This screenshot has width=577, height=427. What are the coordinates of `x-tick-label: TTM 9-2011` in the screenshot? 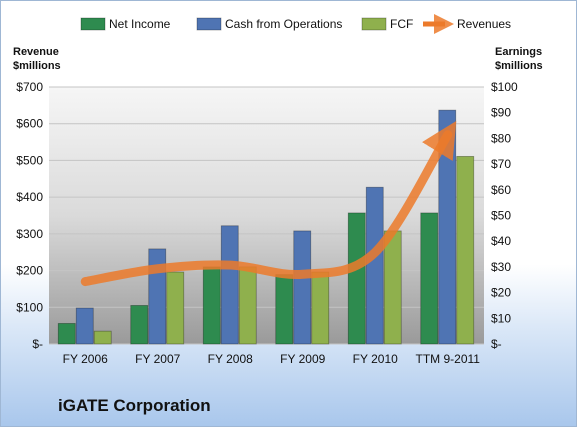 It's located at (448, 359).